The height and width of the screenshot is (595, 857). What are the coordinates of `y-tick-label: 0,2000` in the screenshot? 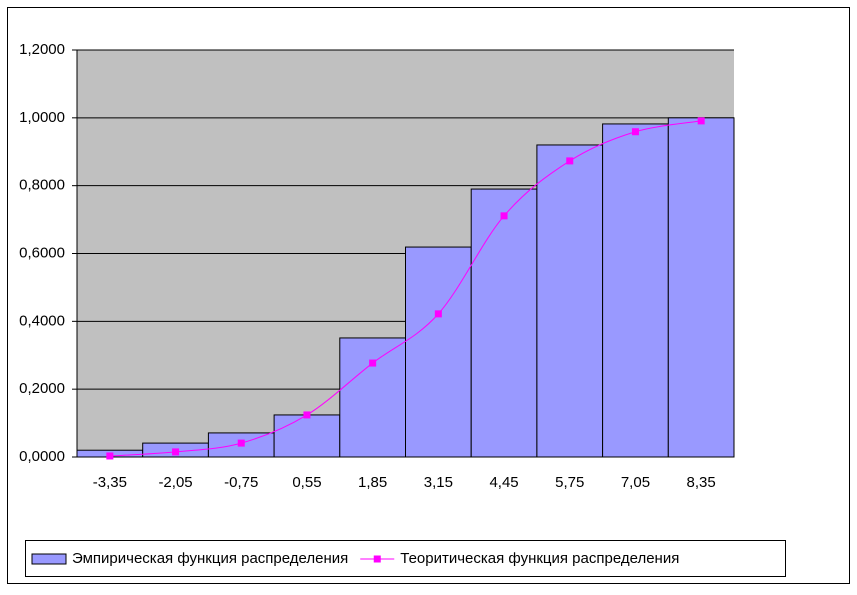 It's located at (42, 388).